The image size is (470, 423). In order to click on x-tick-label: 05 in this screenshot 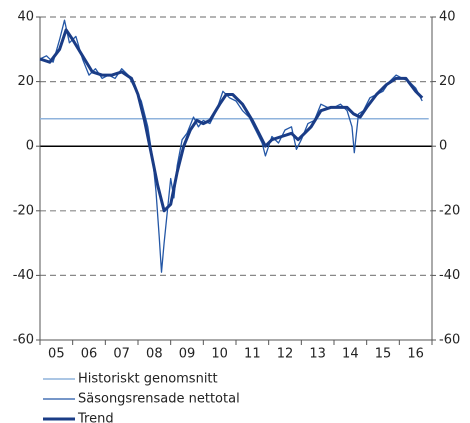, I will do `click(56, 354)`.